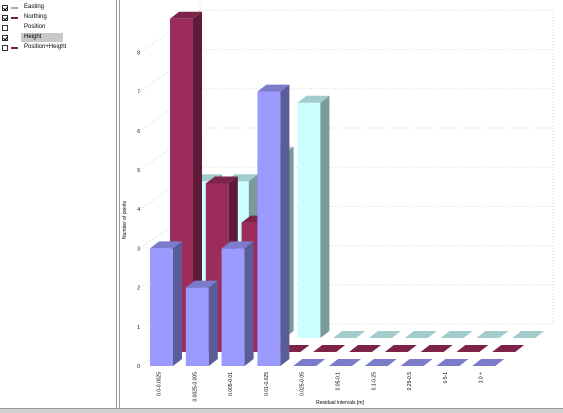 Image resolution: width=563 pixels, height=413 pixels. I want to click on legend-item-easting: Easting, so click(24, 7).